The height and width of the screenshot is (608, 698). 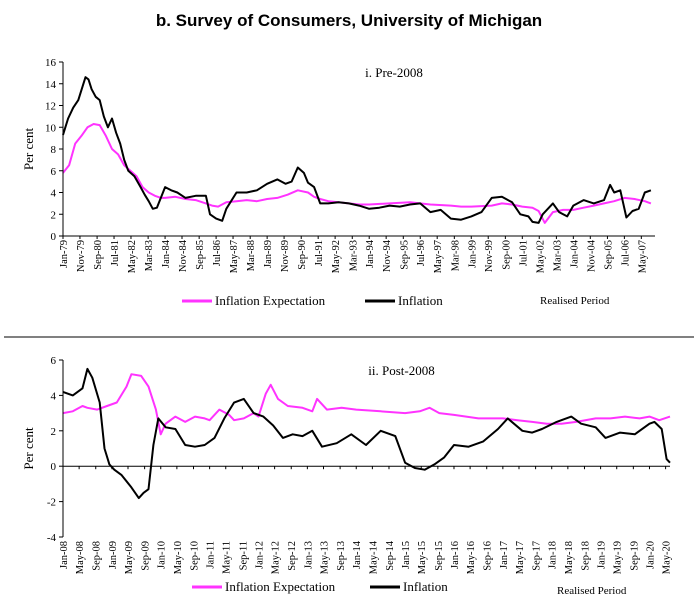 I want to click on y-tick-label: 16, so click(x=51, y=63).